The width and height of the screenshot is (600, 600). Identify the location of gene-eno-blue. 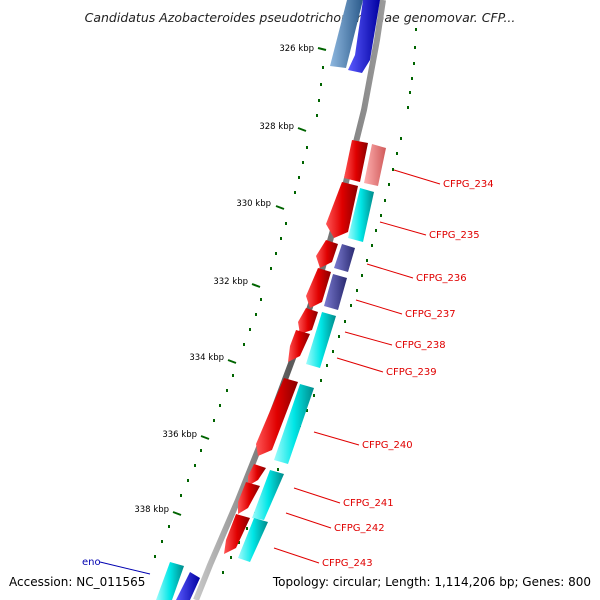
(188, 586).